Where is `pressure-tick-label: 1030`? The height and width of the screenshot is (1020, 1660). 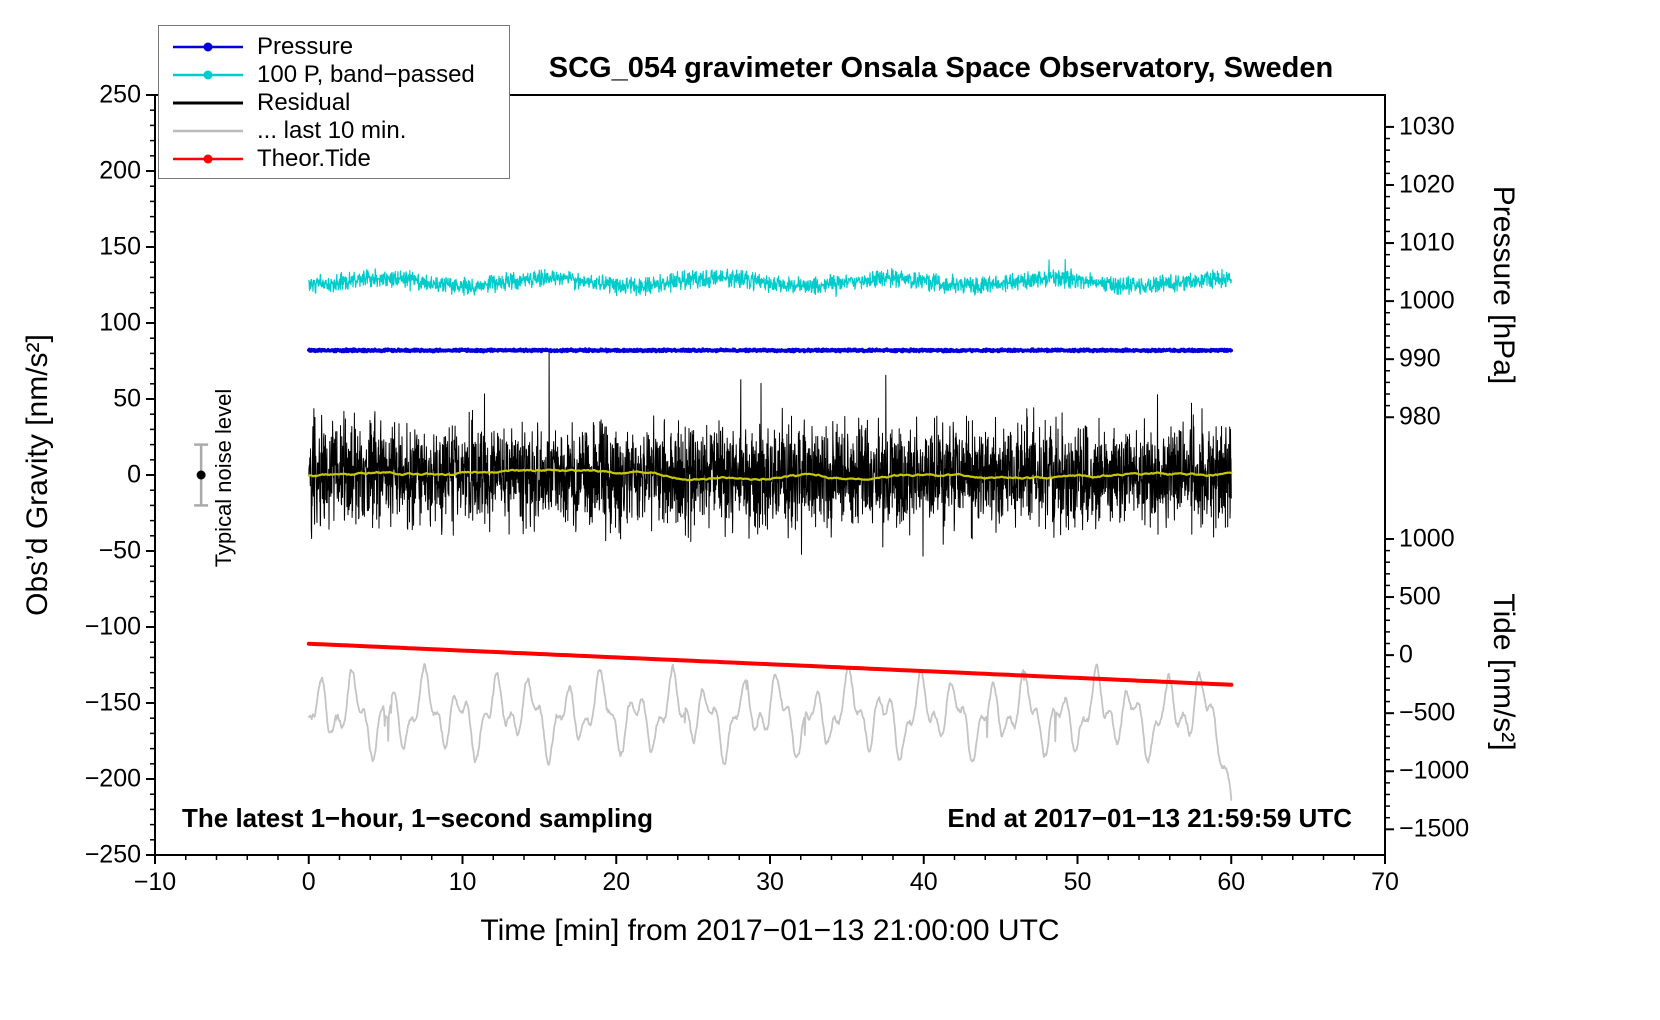 pressure-tick-label: 1030 is located at coordinates (1427, 126).